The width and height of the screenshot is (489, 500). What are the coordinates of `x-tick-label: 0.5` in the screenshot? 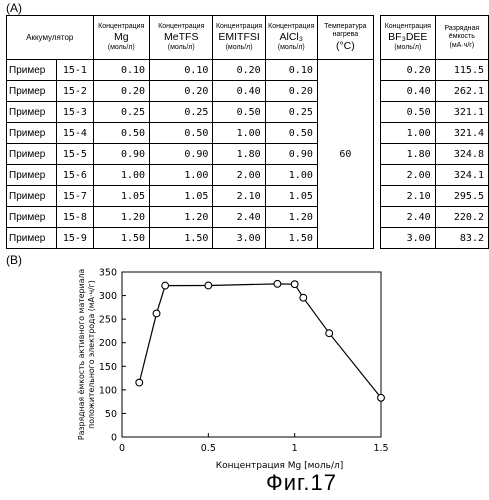 It's located at (208, 448).